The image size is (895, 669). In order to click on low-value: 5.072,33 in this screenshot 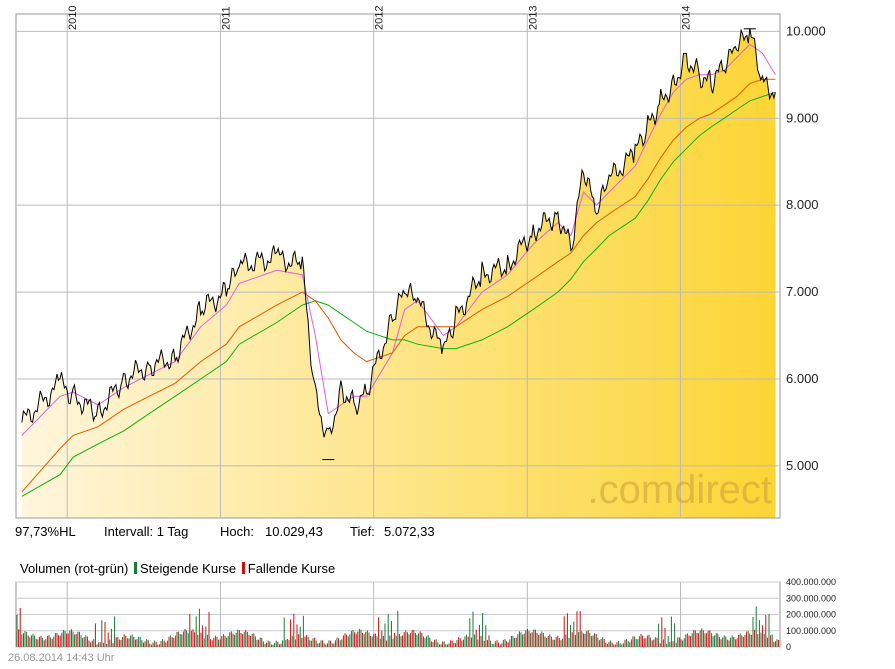, I will do `click(409, 531)`.